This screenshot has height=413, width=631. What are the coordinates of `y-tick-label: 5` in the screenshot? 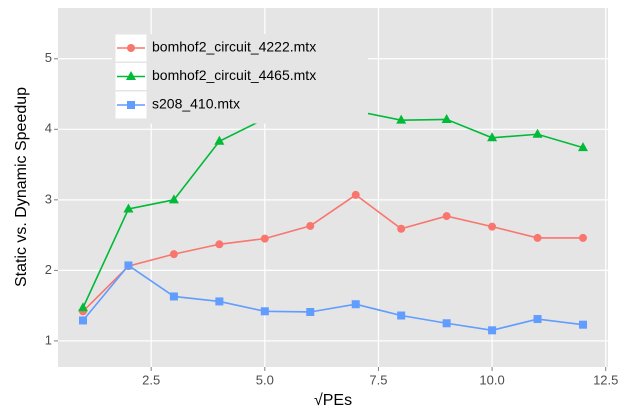 It's located at (48, 57).